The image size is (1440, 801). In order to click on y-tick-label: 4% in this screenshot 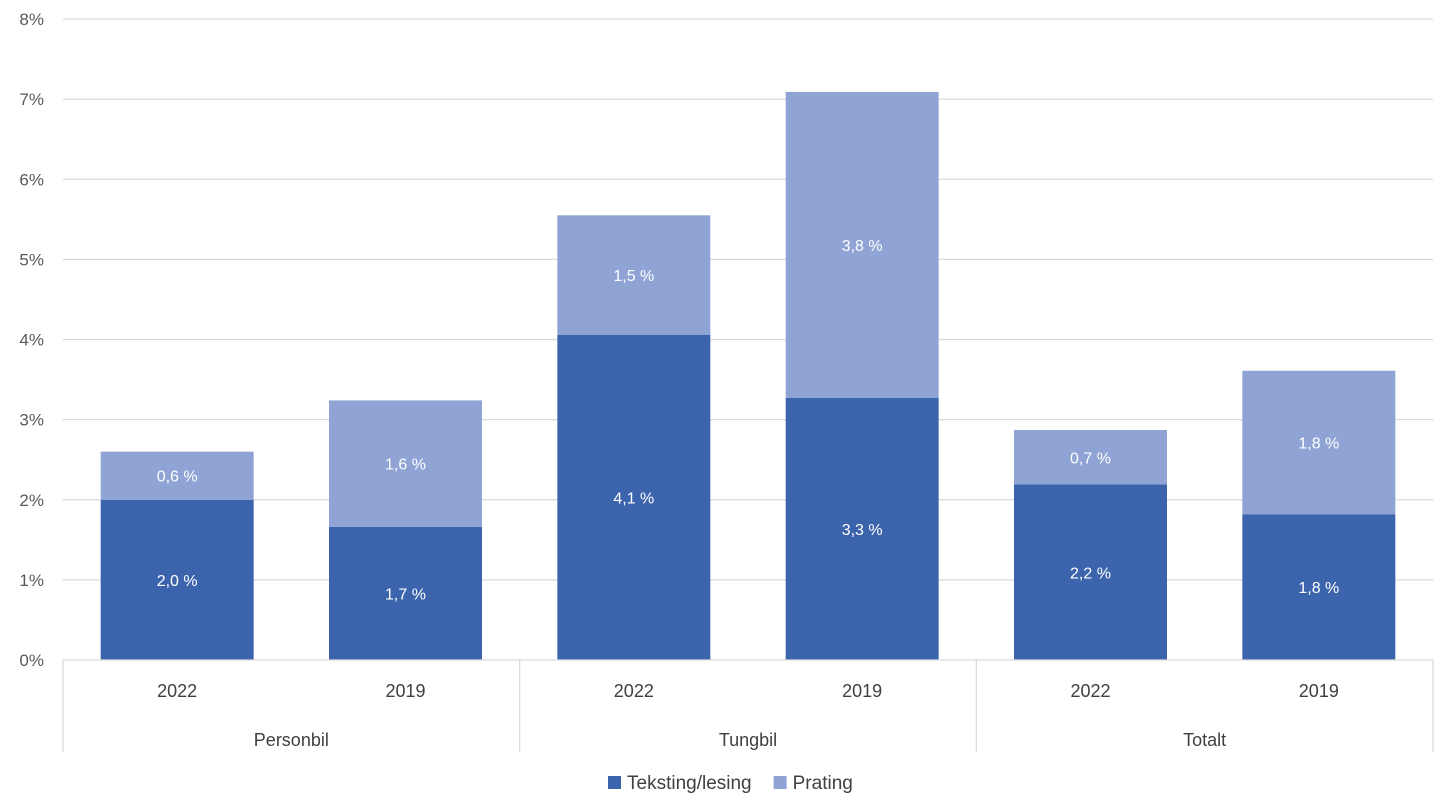, I will do `click(31, 340)`.